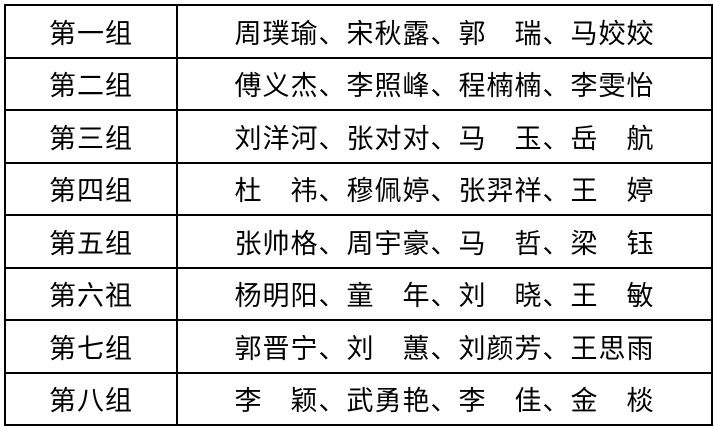  What do you see at coordinates (91, 31) in the screenshot?
I see `group-cell: 第一组` at bounding box center [91, 31].